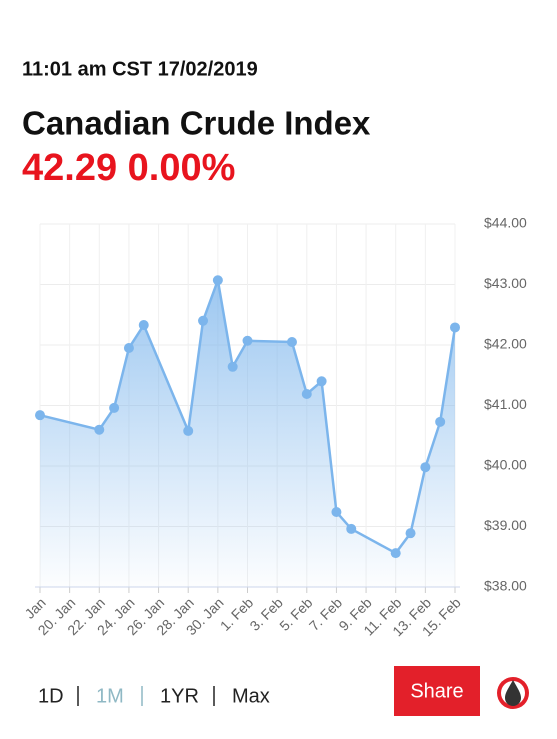  What do you see at coordinates (505, 586) in the screenshot?
I see `y-tick-label: $38.00` at bounding box center [505, 586].